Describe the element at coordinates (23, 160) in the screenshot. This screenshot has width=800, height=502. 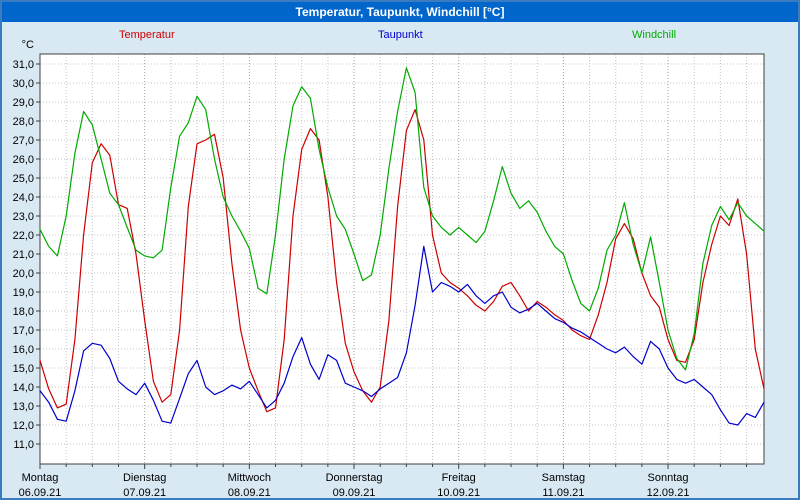
I see `y-tick-label: 26,0` at that location.